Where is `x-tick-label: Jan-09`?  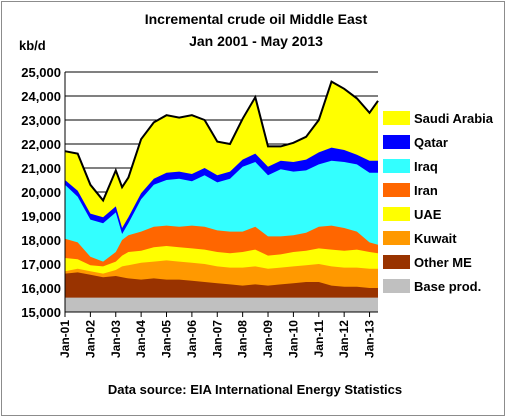
x-tick-label: Jan-09 is located at coordinates (268, 339).